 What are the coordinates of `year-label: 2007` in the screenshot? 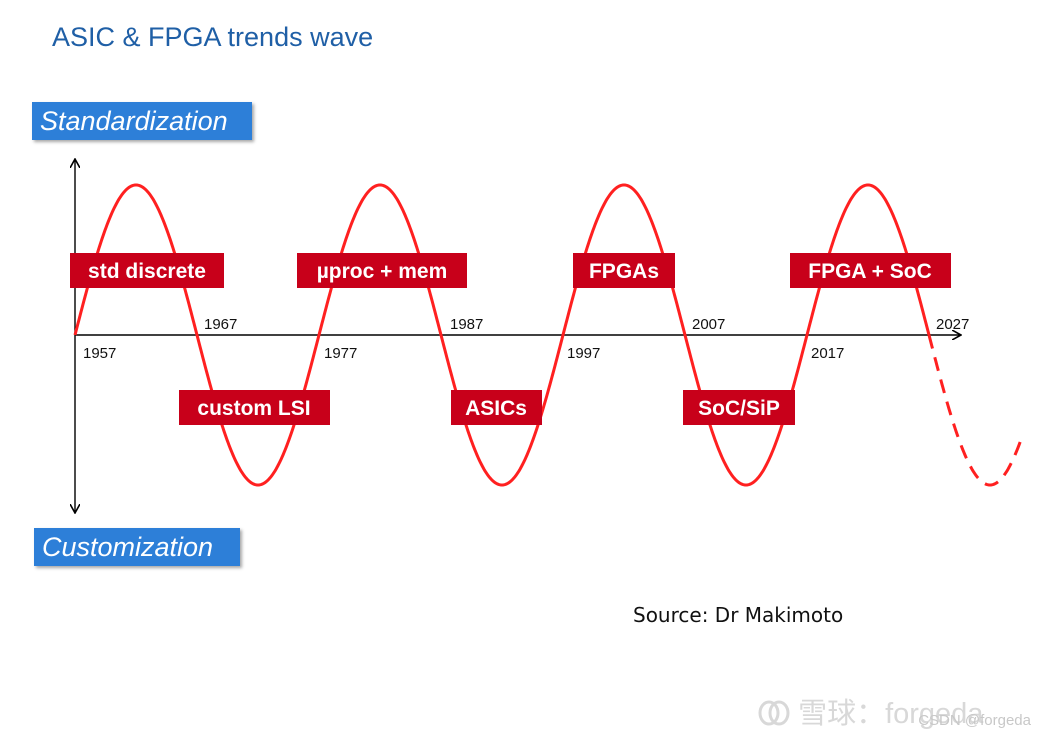 It's located at (708, 324).